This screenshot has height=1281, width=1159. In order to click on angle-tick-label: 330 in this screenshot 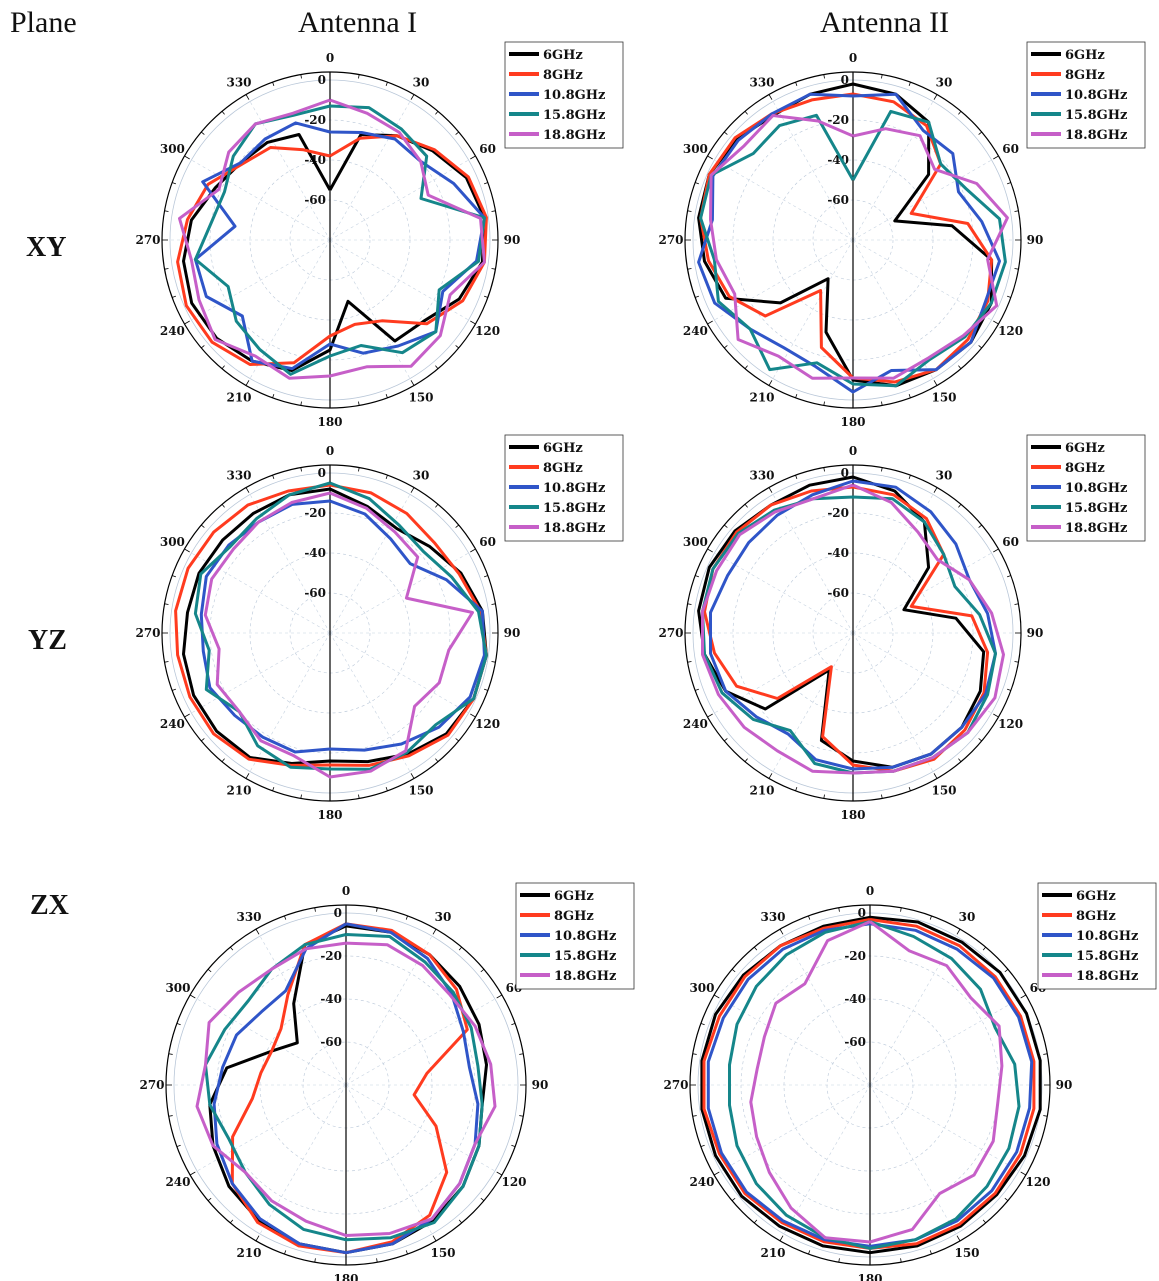, I will do `click(238, 82)`.